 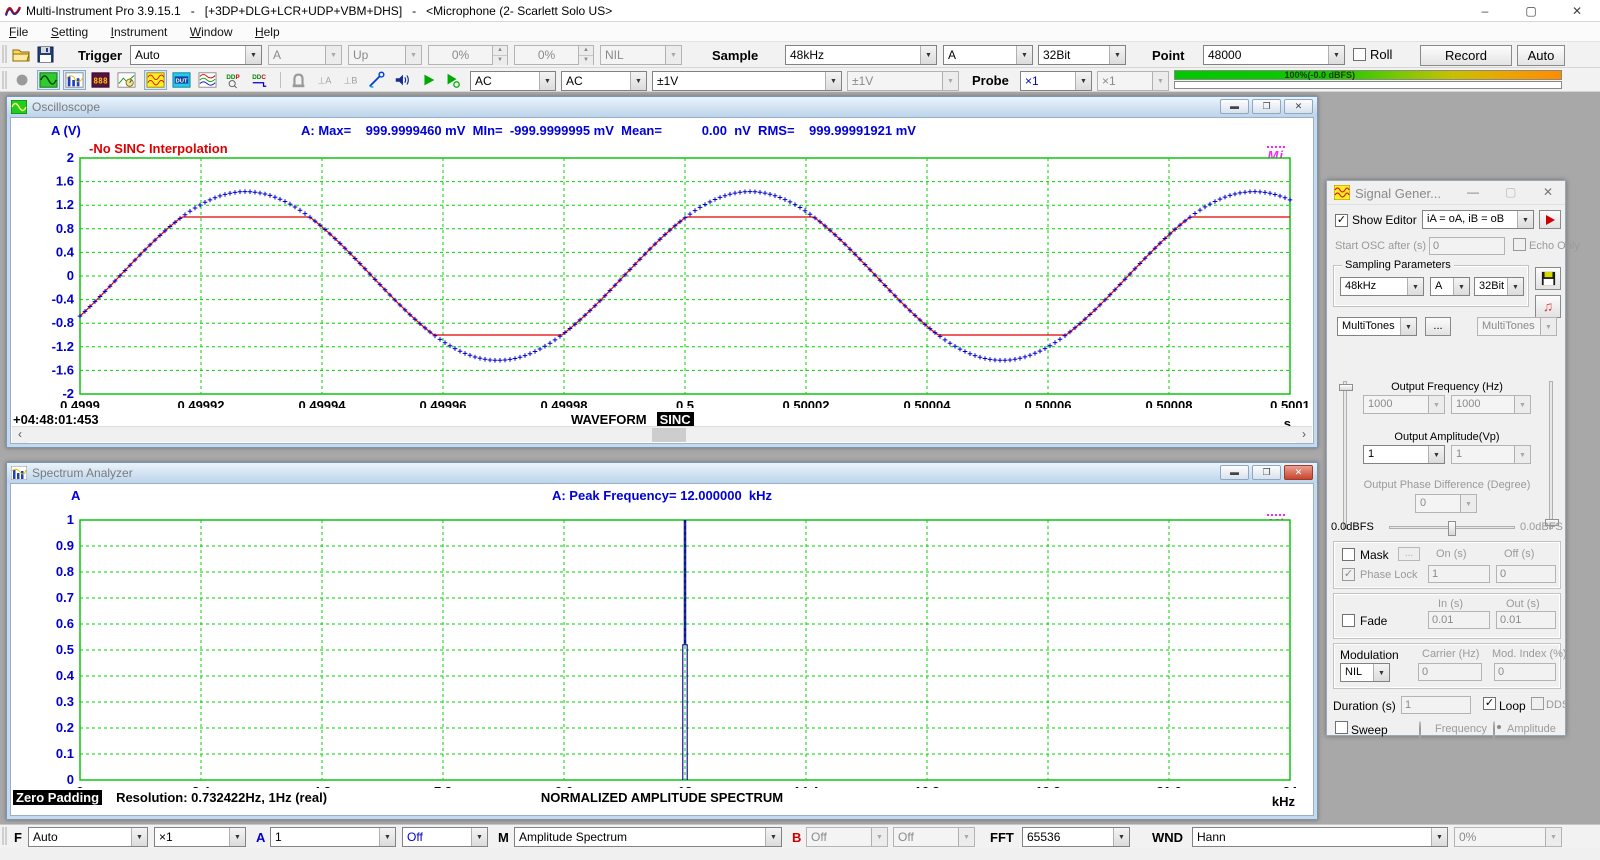 What do you see at coordinates (1377, 326) in the screenshot?
I see `waveform-a-combo: MultiTones ▼` at bounding box center [1377, 326].